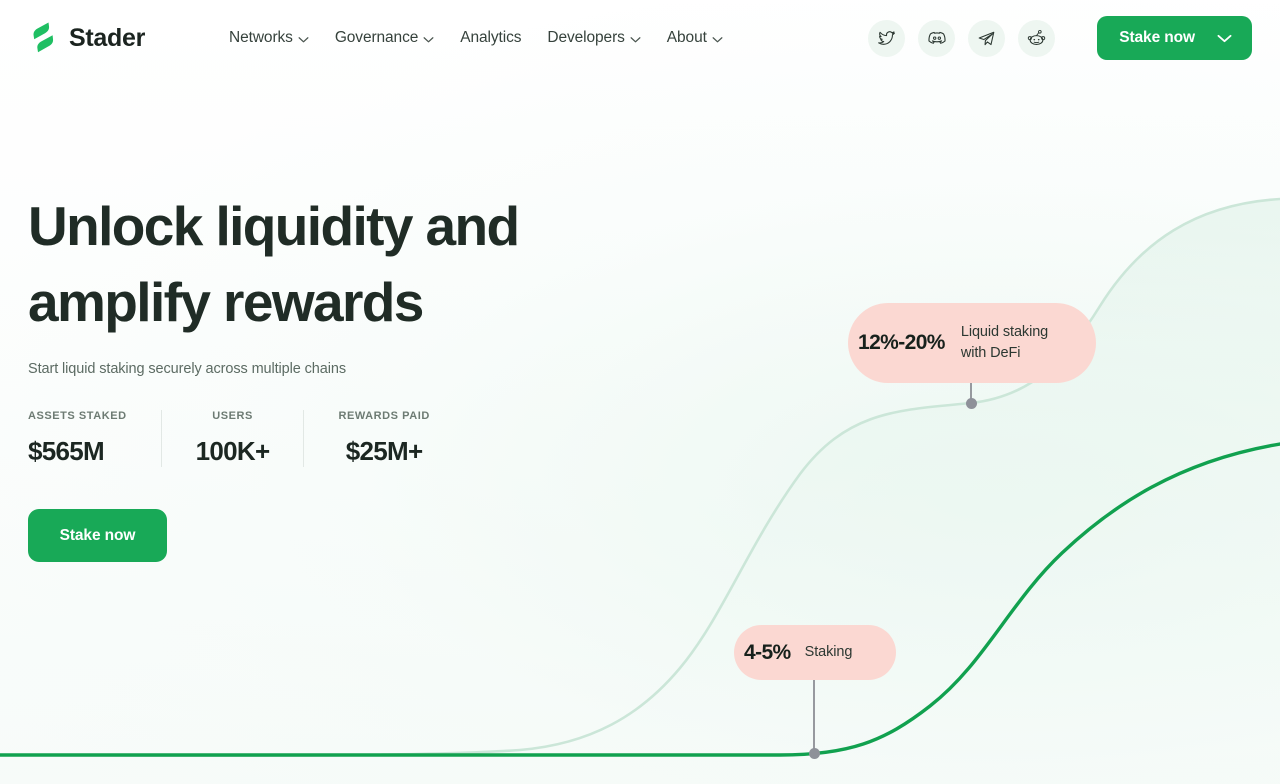  I want to click on stat-label: USERS, so click(232, 416).